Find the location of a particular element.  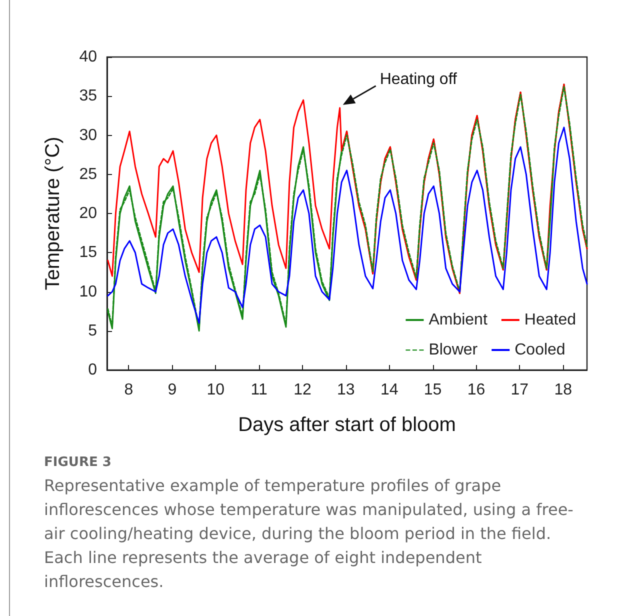

legend-label: Cooled is located at coordinates (540, 350).